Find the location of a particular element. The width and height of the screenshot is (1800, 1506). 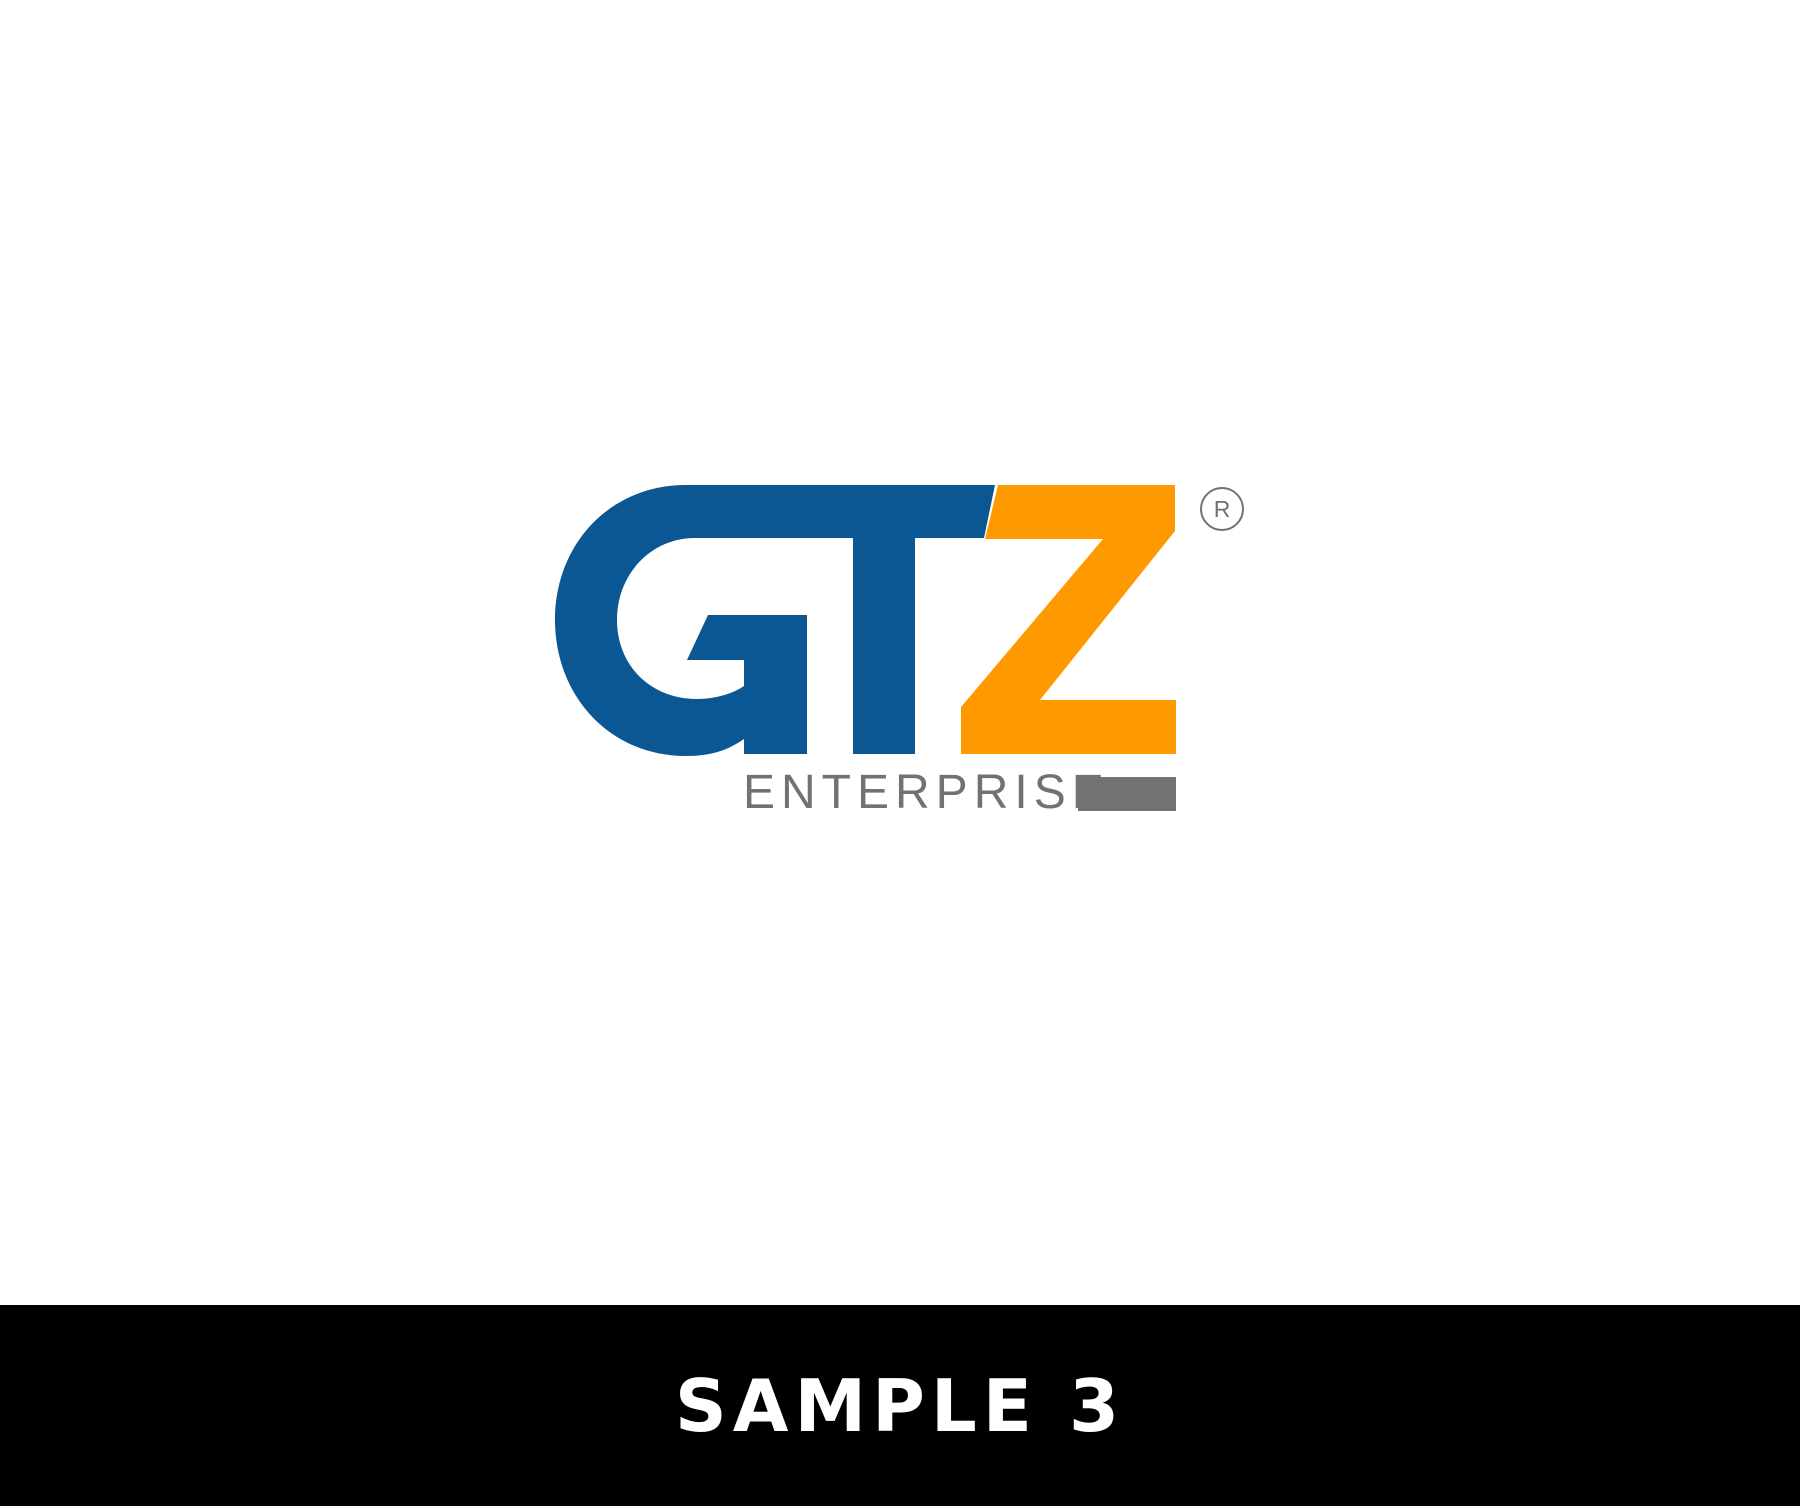

sample-label: SAMPLE 3 is located at coordinates (900, 1405).